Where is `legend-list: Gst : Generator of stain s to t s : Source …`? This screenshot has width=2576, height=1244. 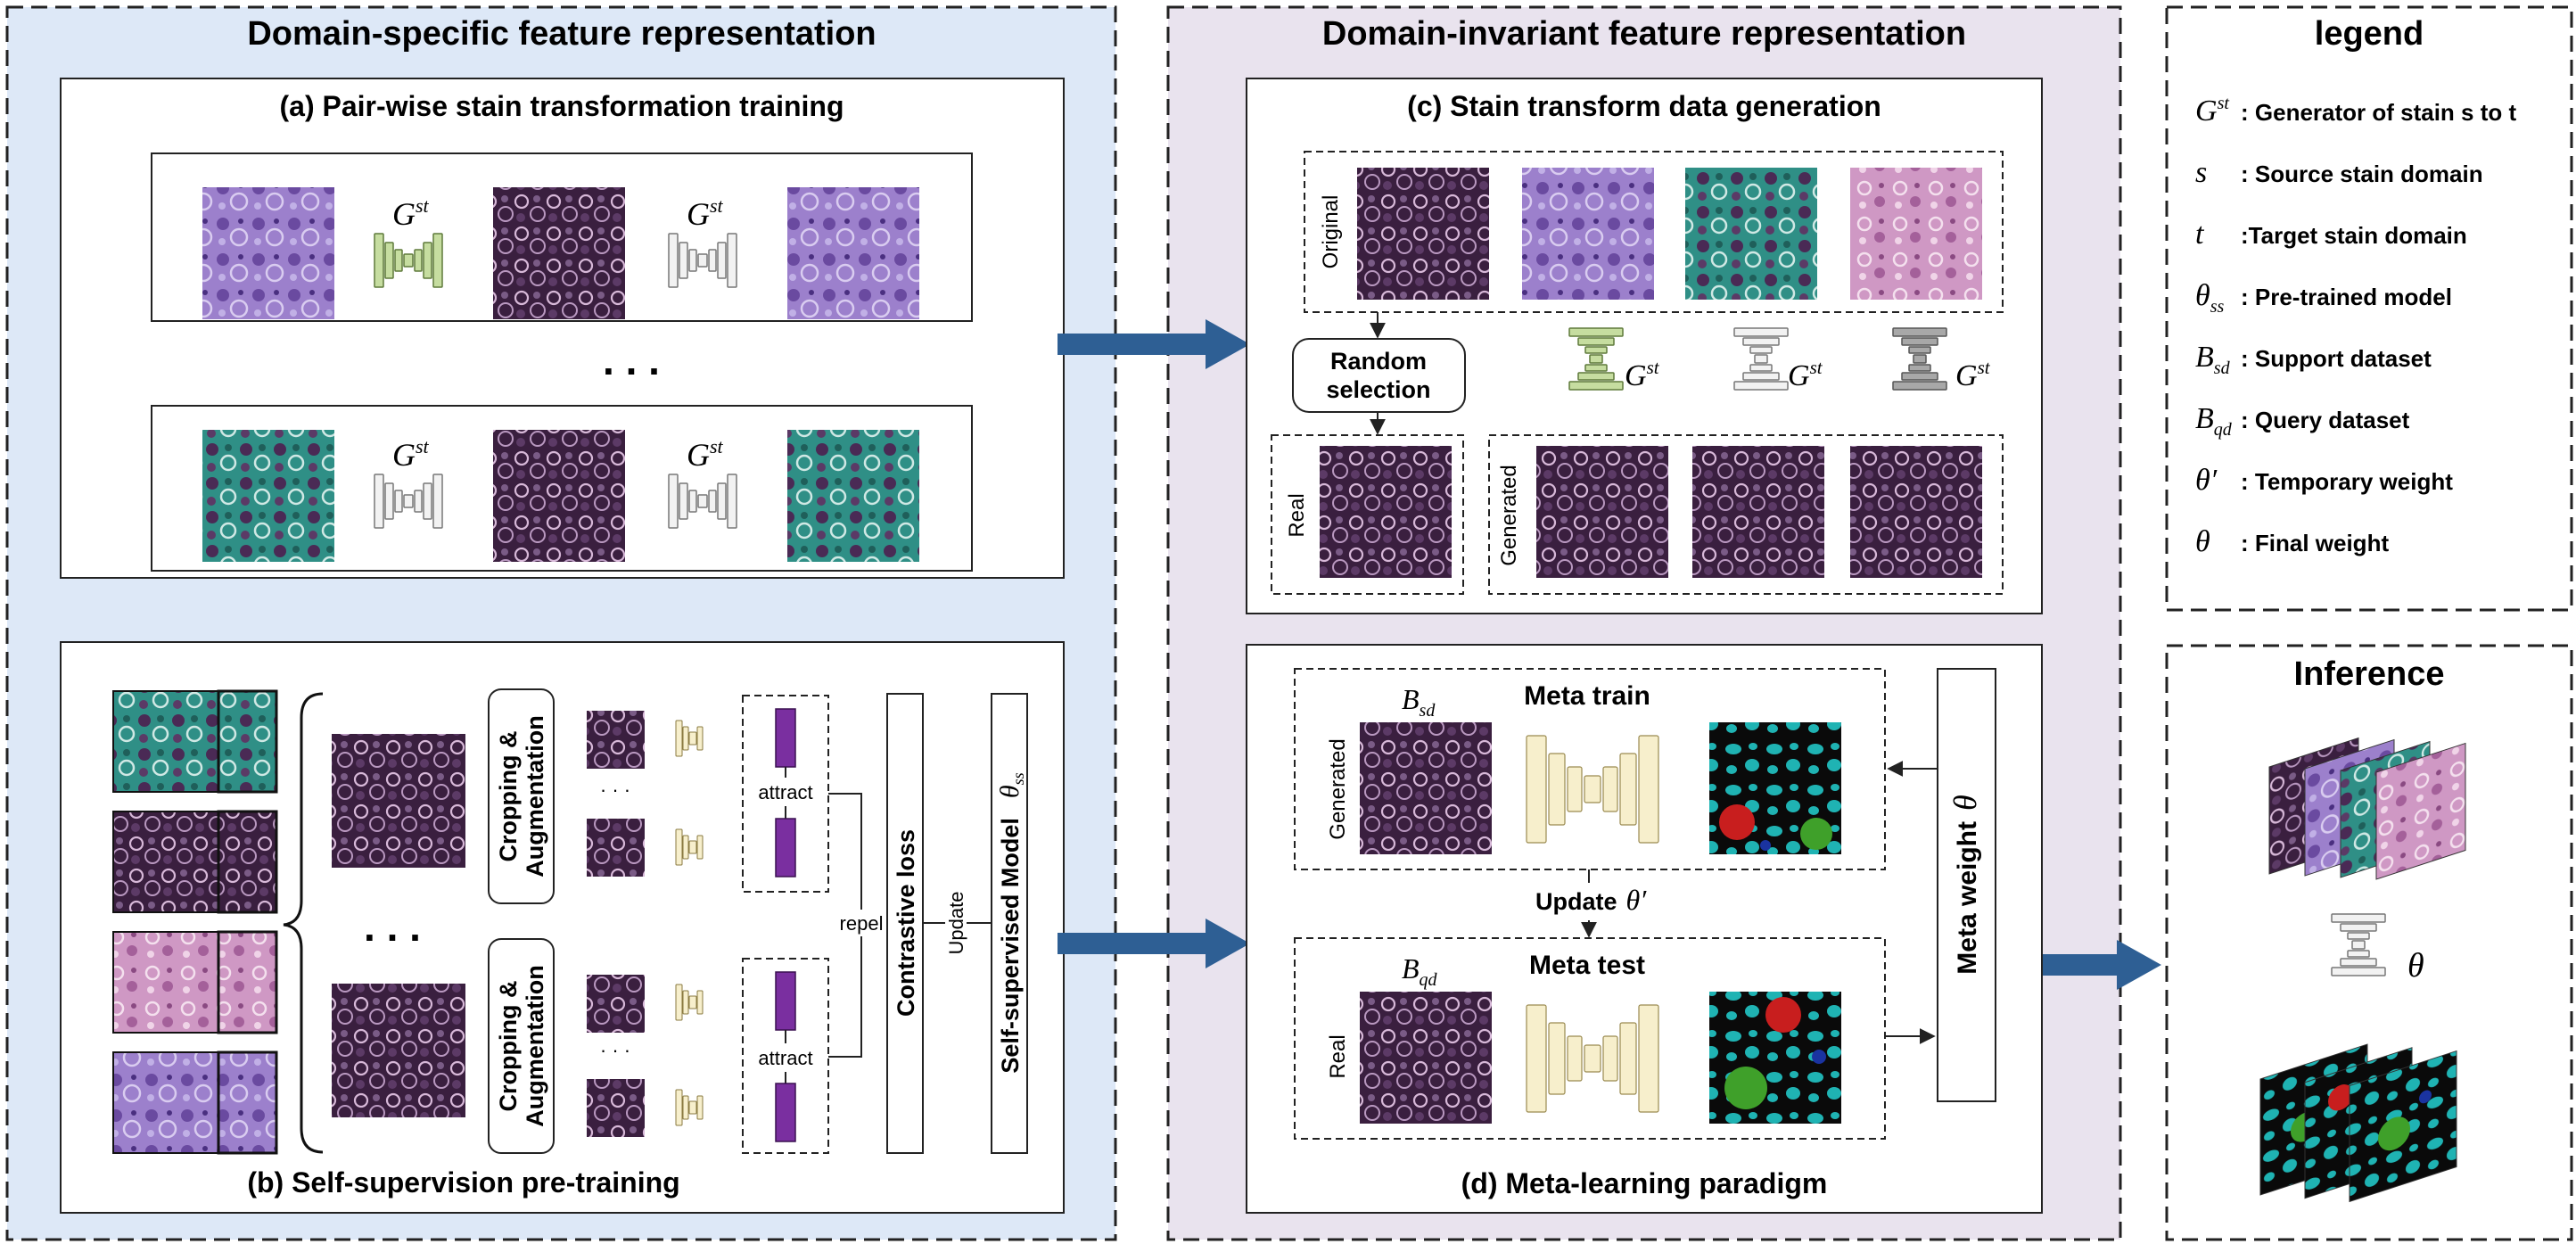
legend-list: Gst : Generator of stain s to t s : Source … is located at coordinates (2355, 326).